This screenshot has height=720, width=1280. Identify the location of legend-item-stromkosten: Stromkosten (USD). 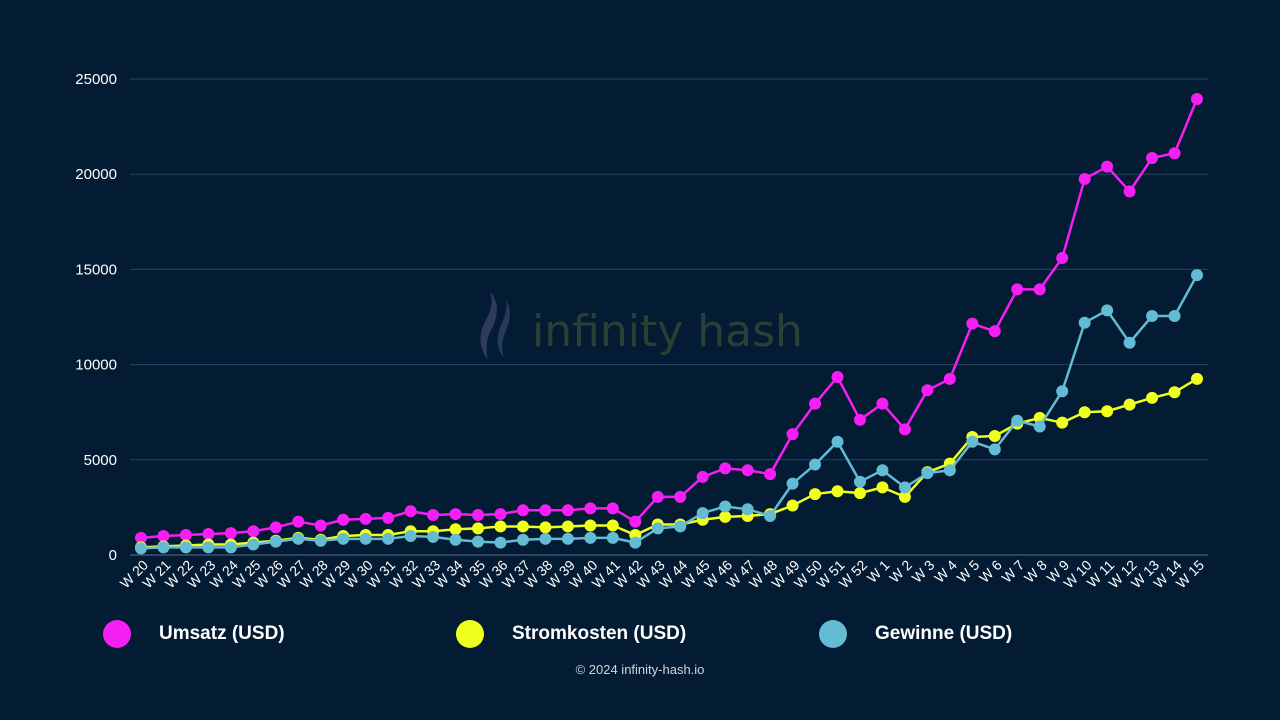
(571, 634).